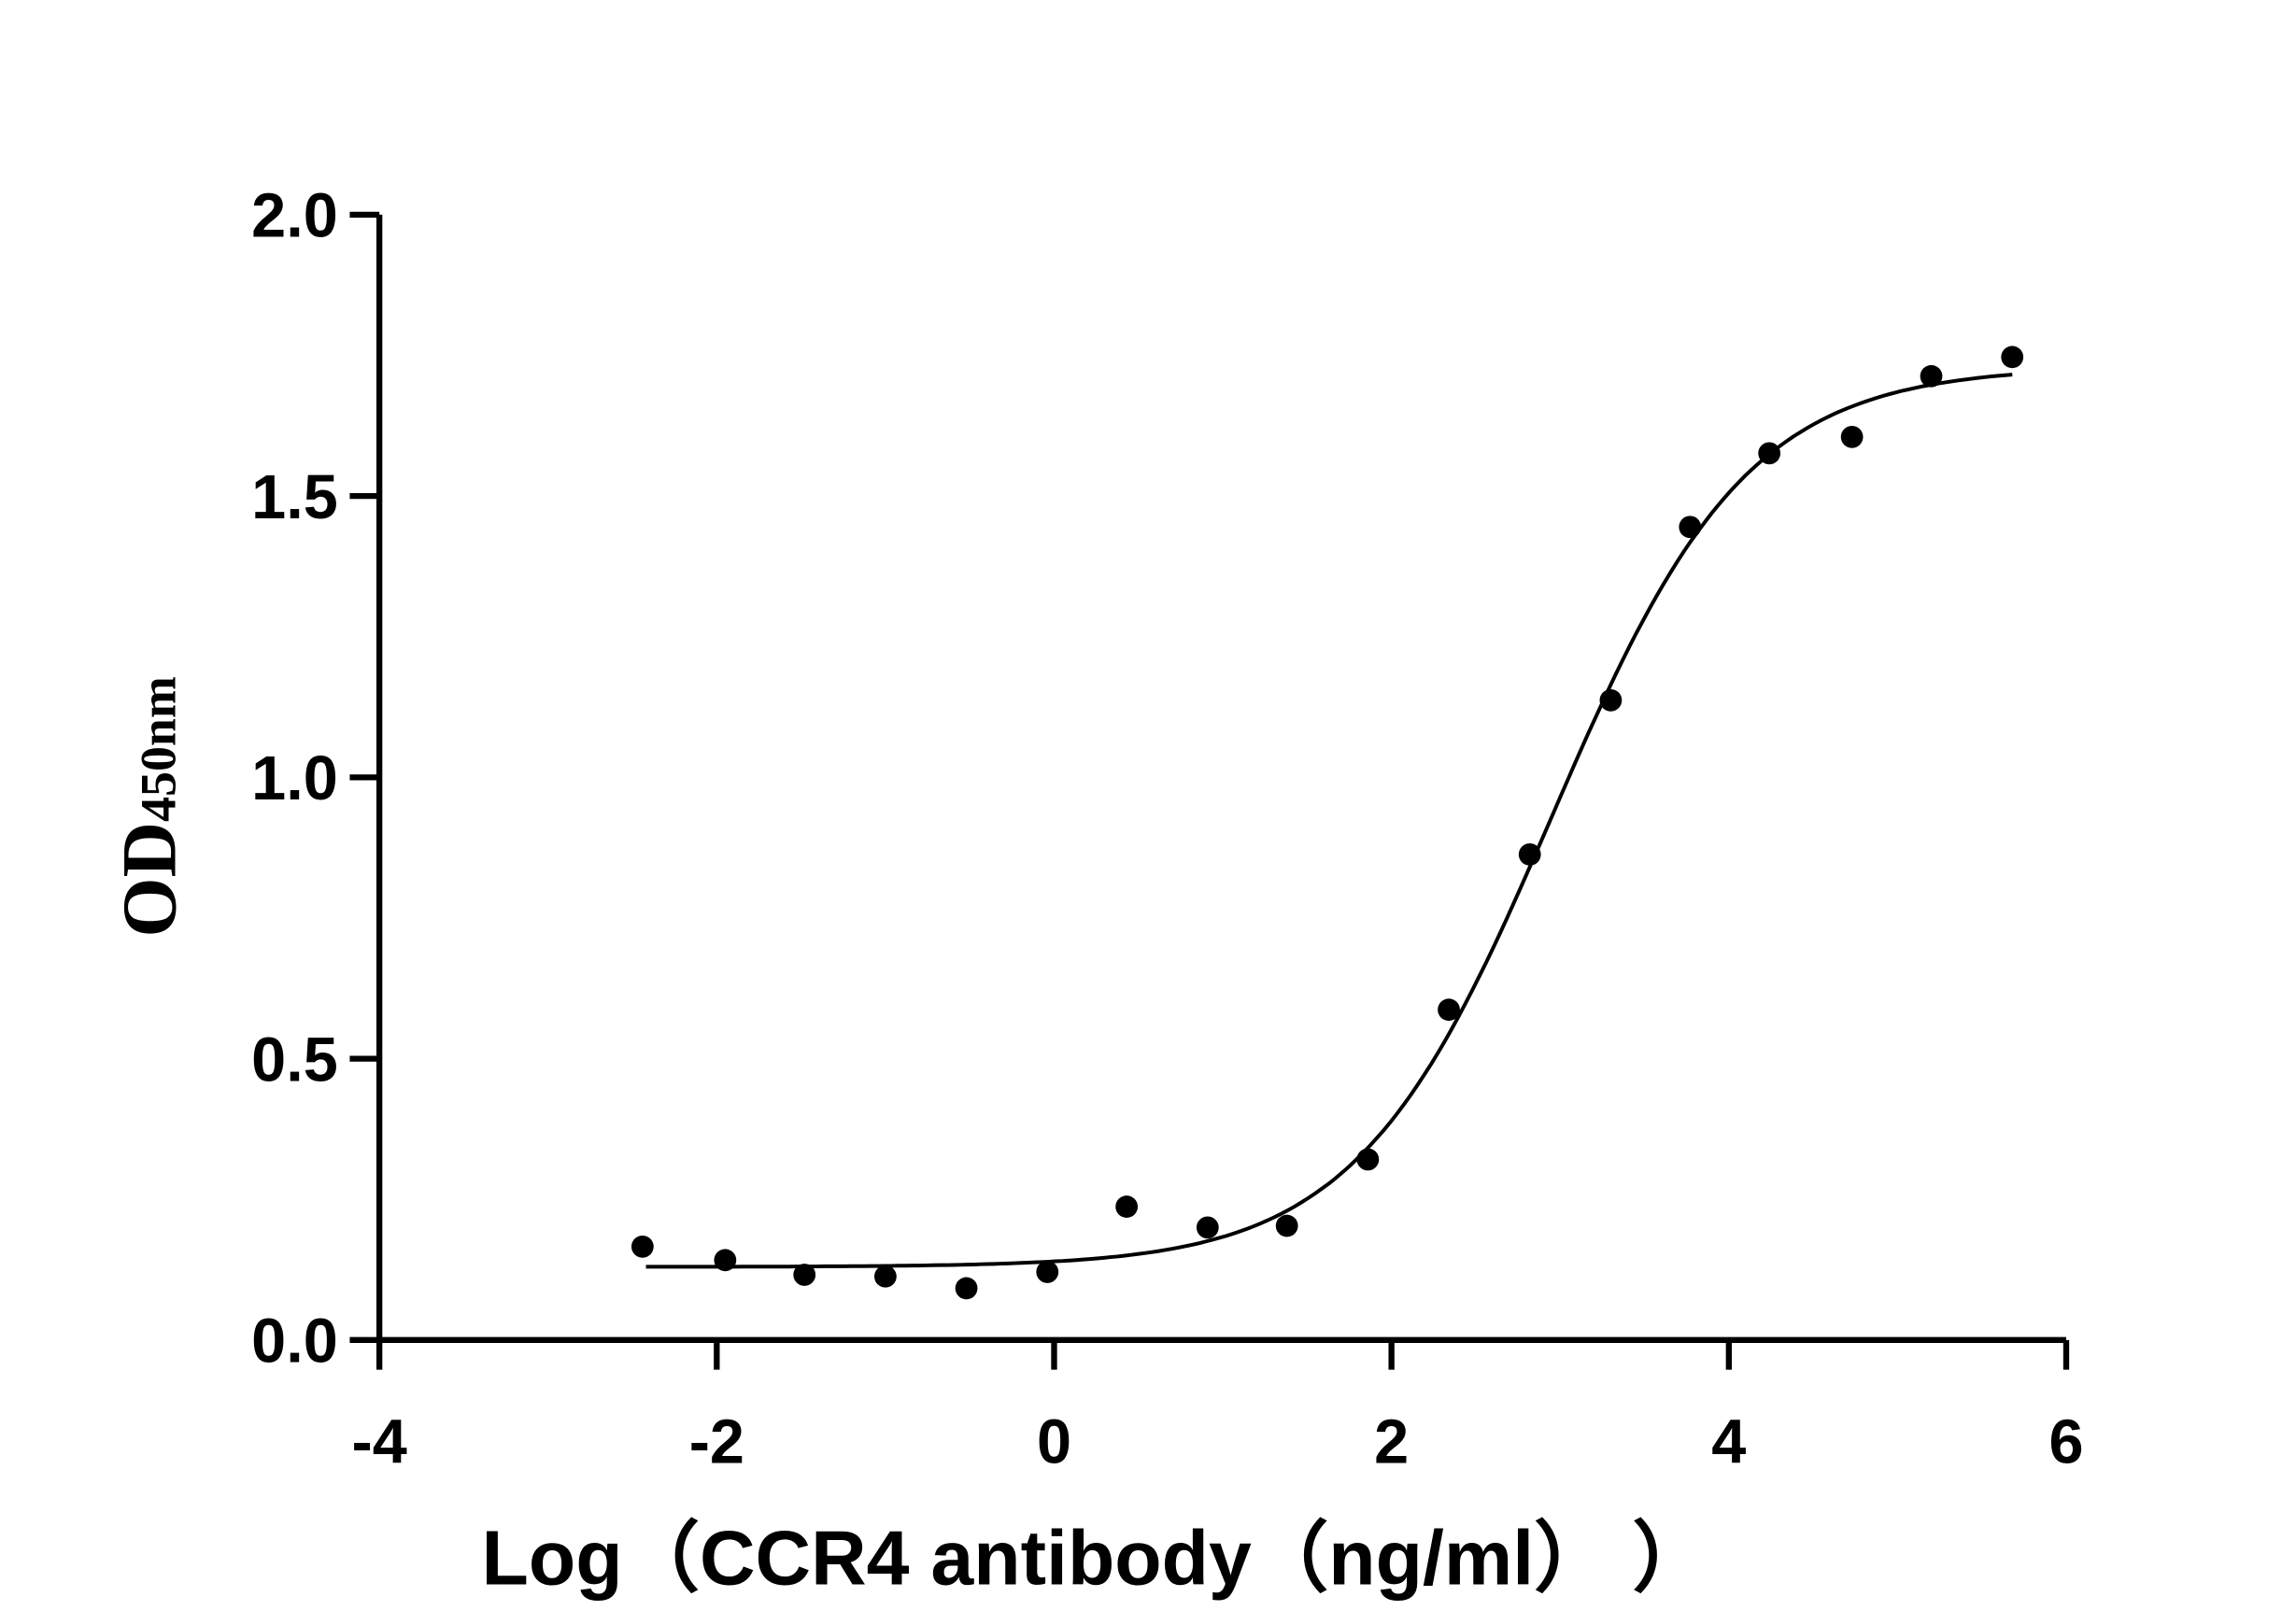 This screenshot has width=2296, height=1611. I want to click on x-tick-label: -2, so click(717, 1442).